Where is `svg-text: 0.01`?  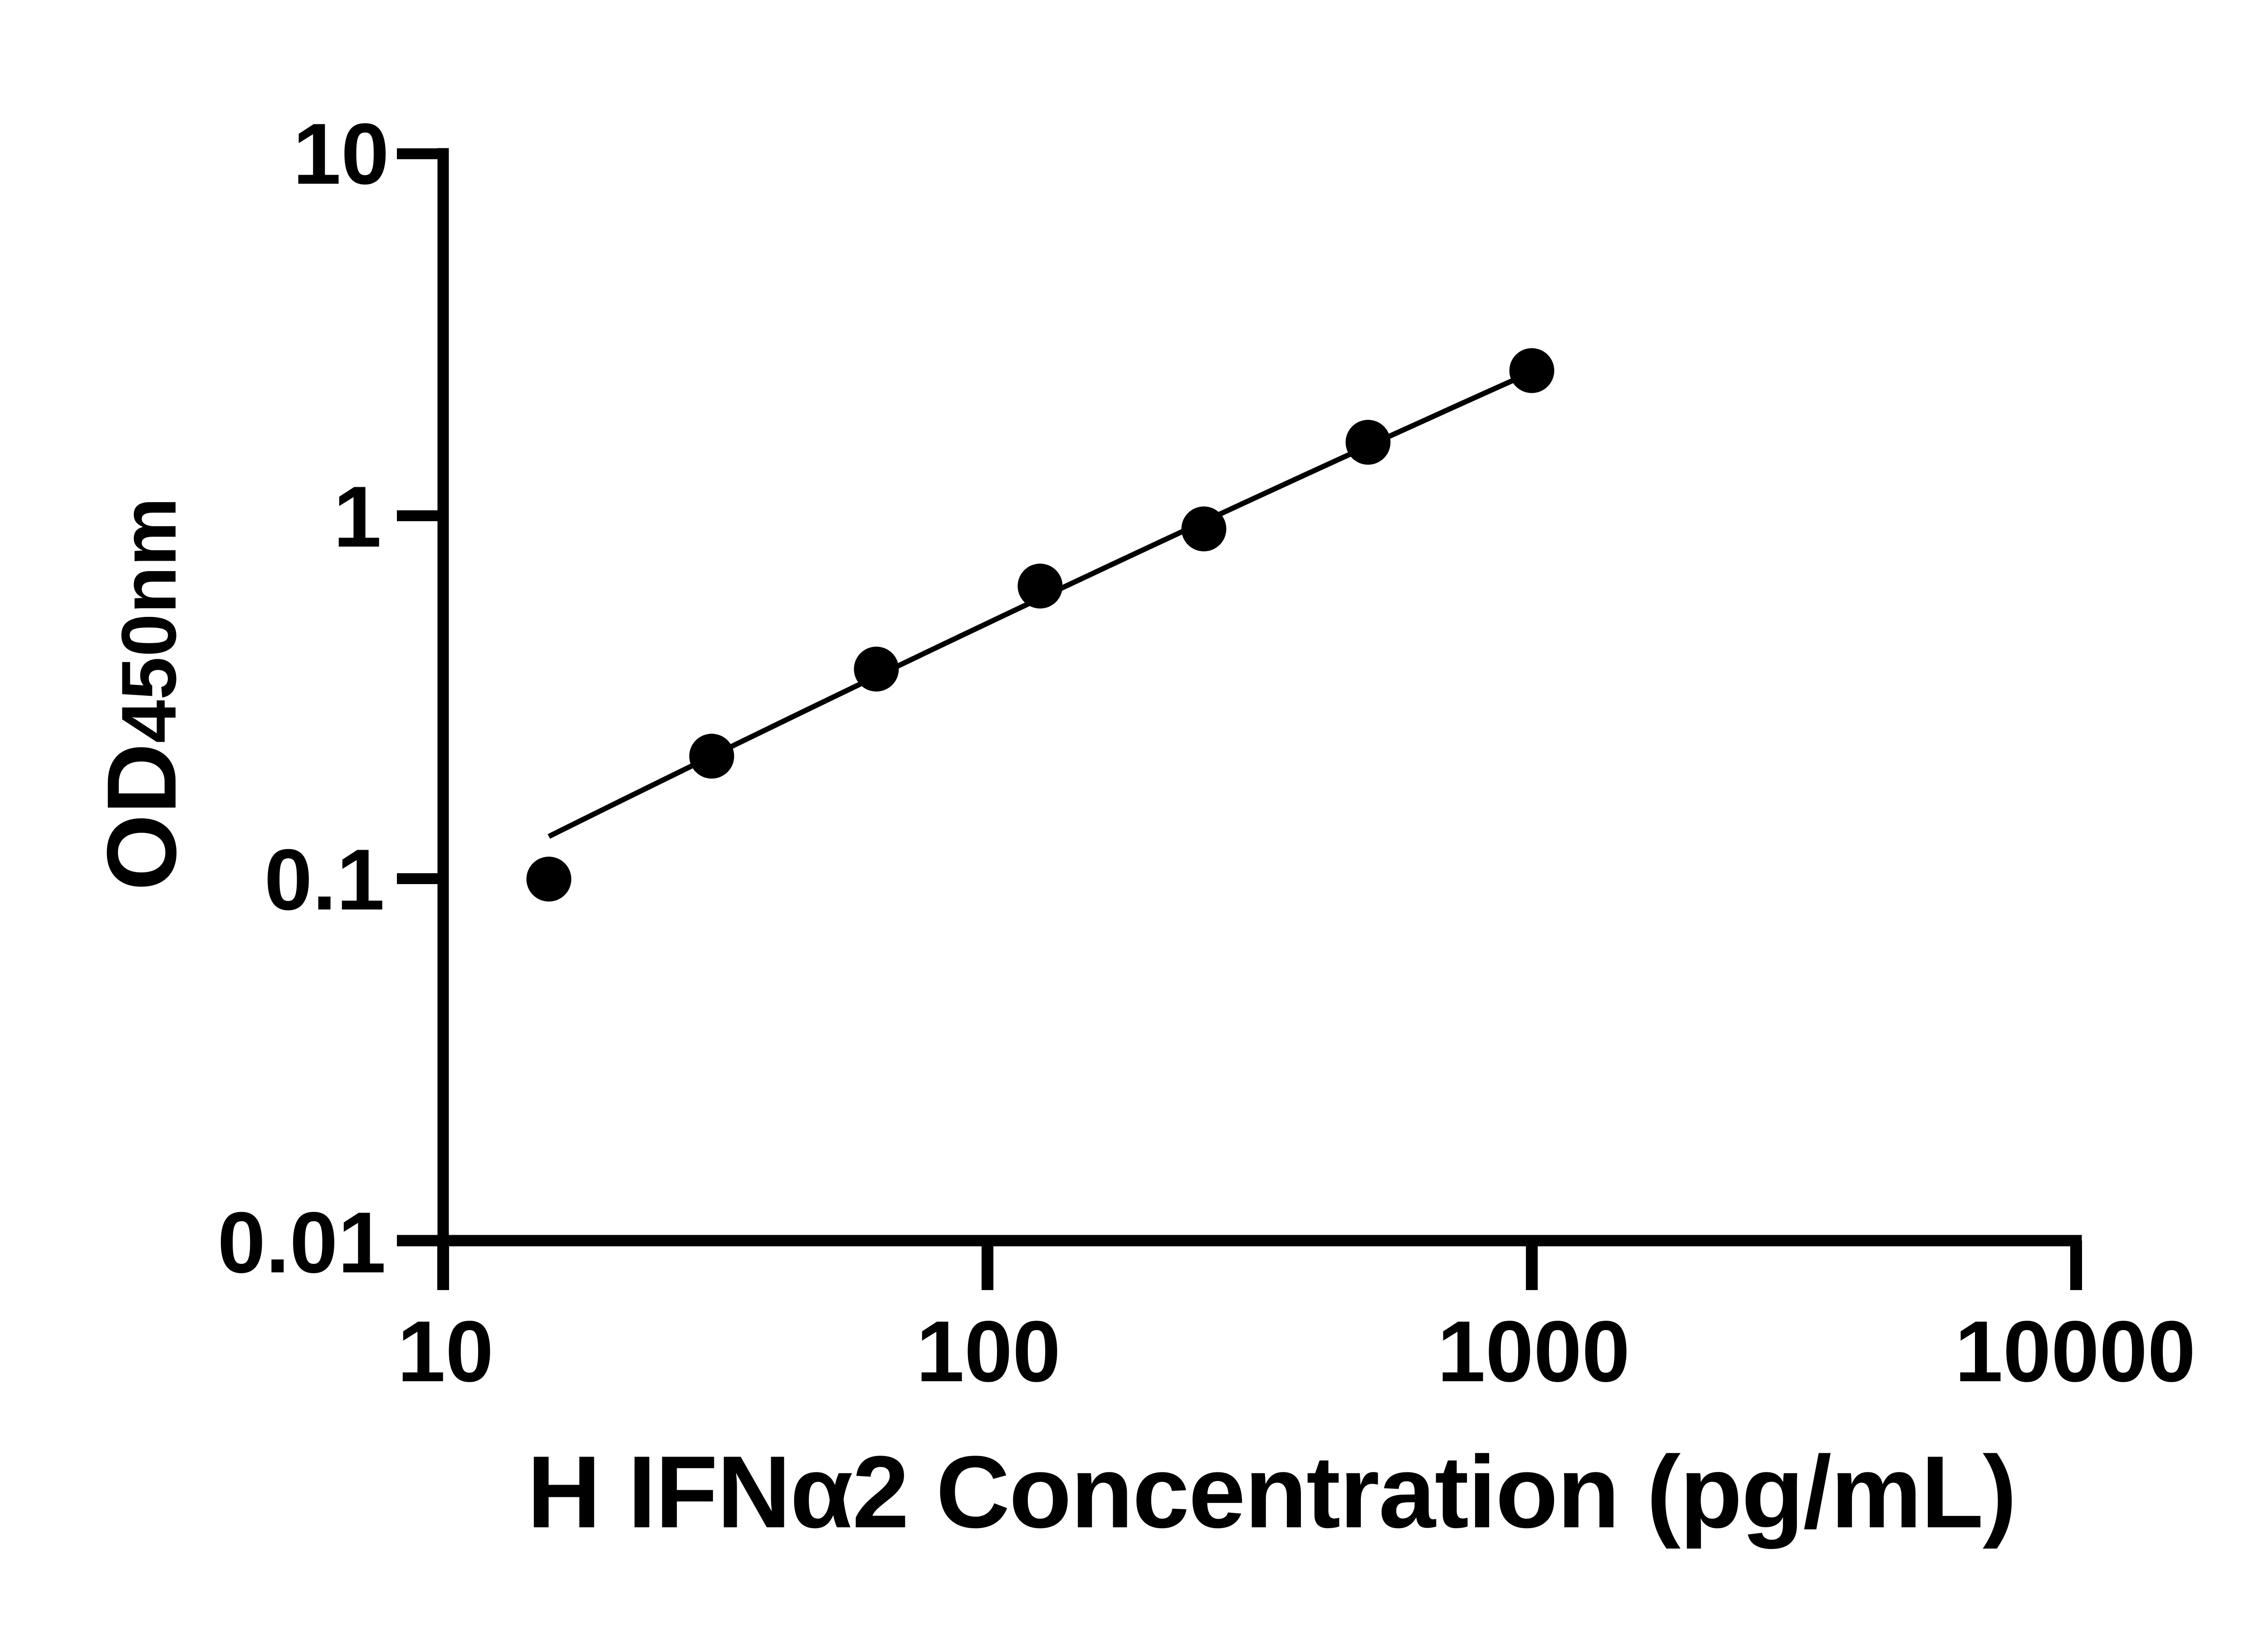 svg-text: 0.01 is located at coordinates (302, 1242).